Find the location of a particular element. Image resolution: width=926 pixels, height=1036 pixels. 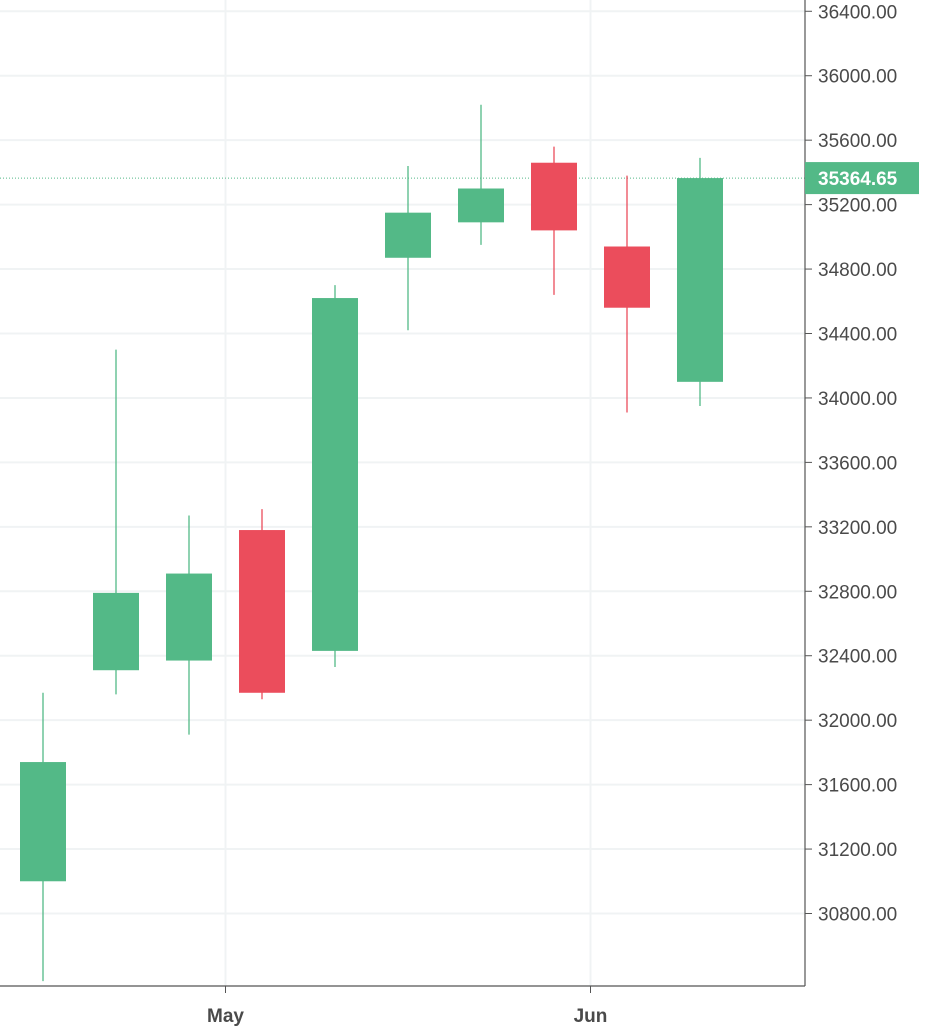

y-tick-label: 31600.00 is located at coordinates (857, 786).